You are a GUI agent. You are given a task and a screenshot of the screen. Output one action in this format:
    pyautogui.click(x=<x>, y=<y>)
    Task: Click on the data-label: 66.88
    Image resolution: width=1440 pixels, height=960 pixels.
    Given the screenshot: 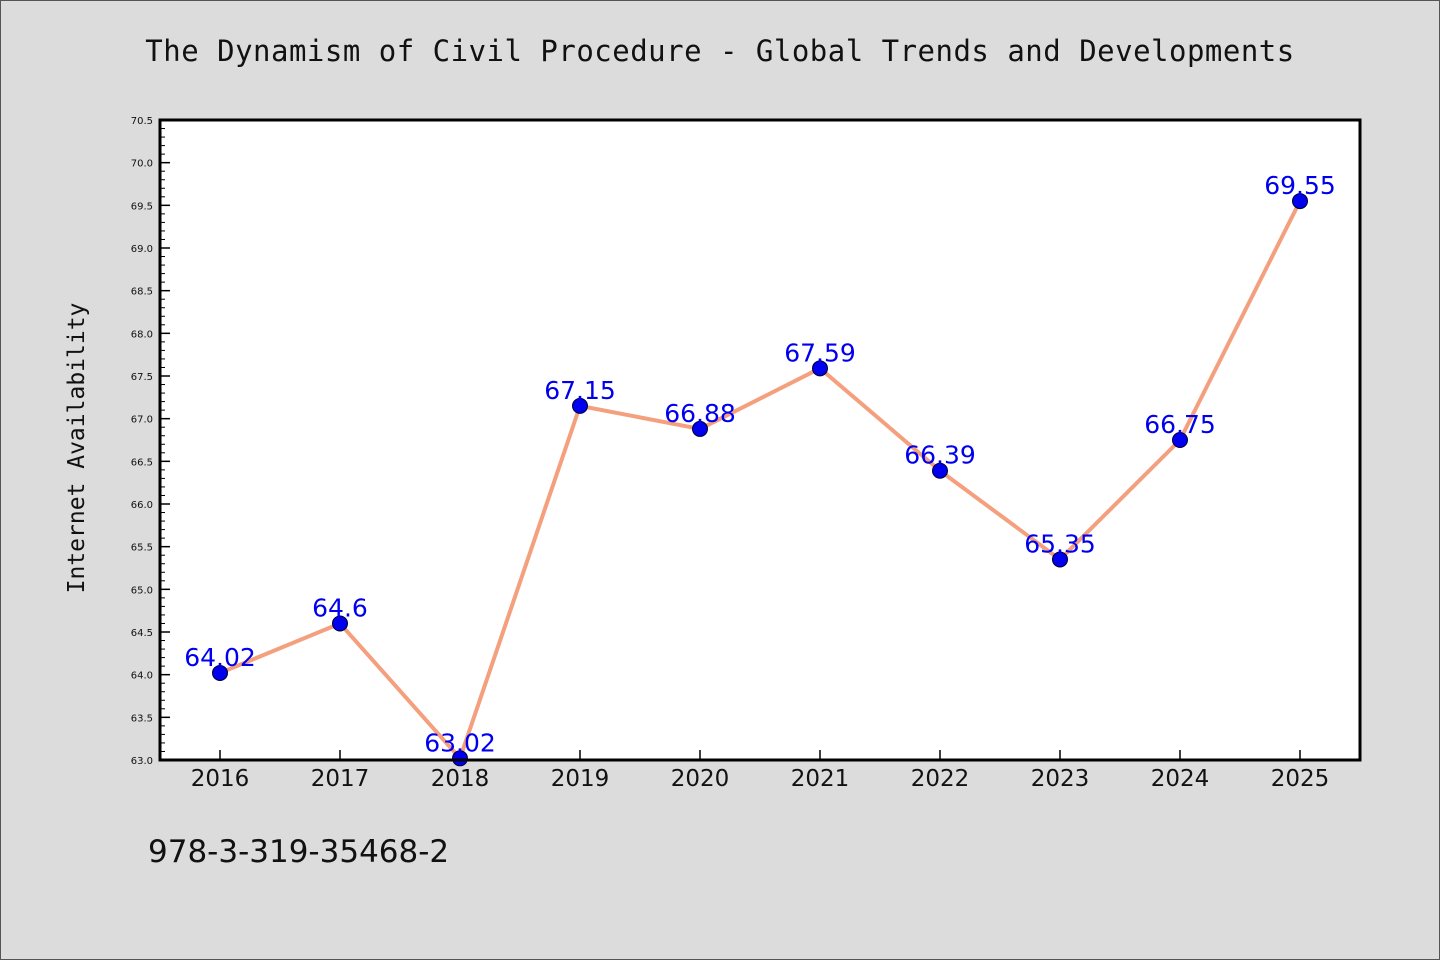 What is the action you would take?
    pyautogui.click(x=700, y=413)
    